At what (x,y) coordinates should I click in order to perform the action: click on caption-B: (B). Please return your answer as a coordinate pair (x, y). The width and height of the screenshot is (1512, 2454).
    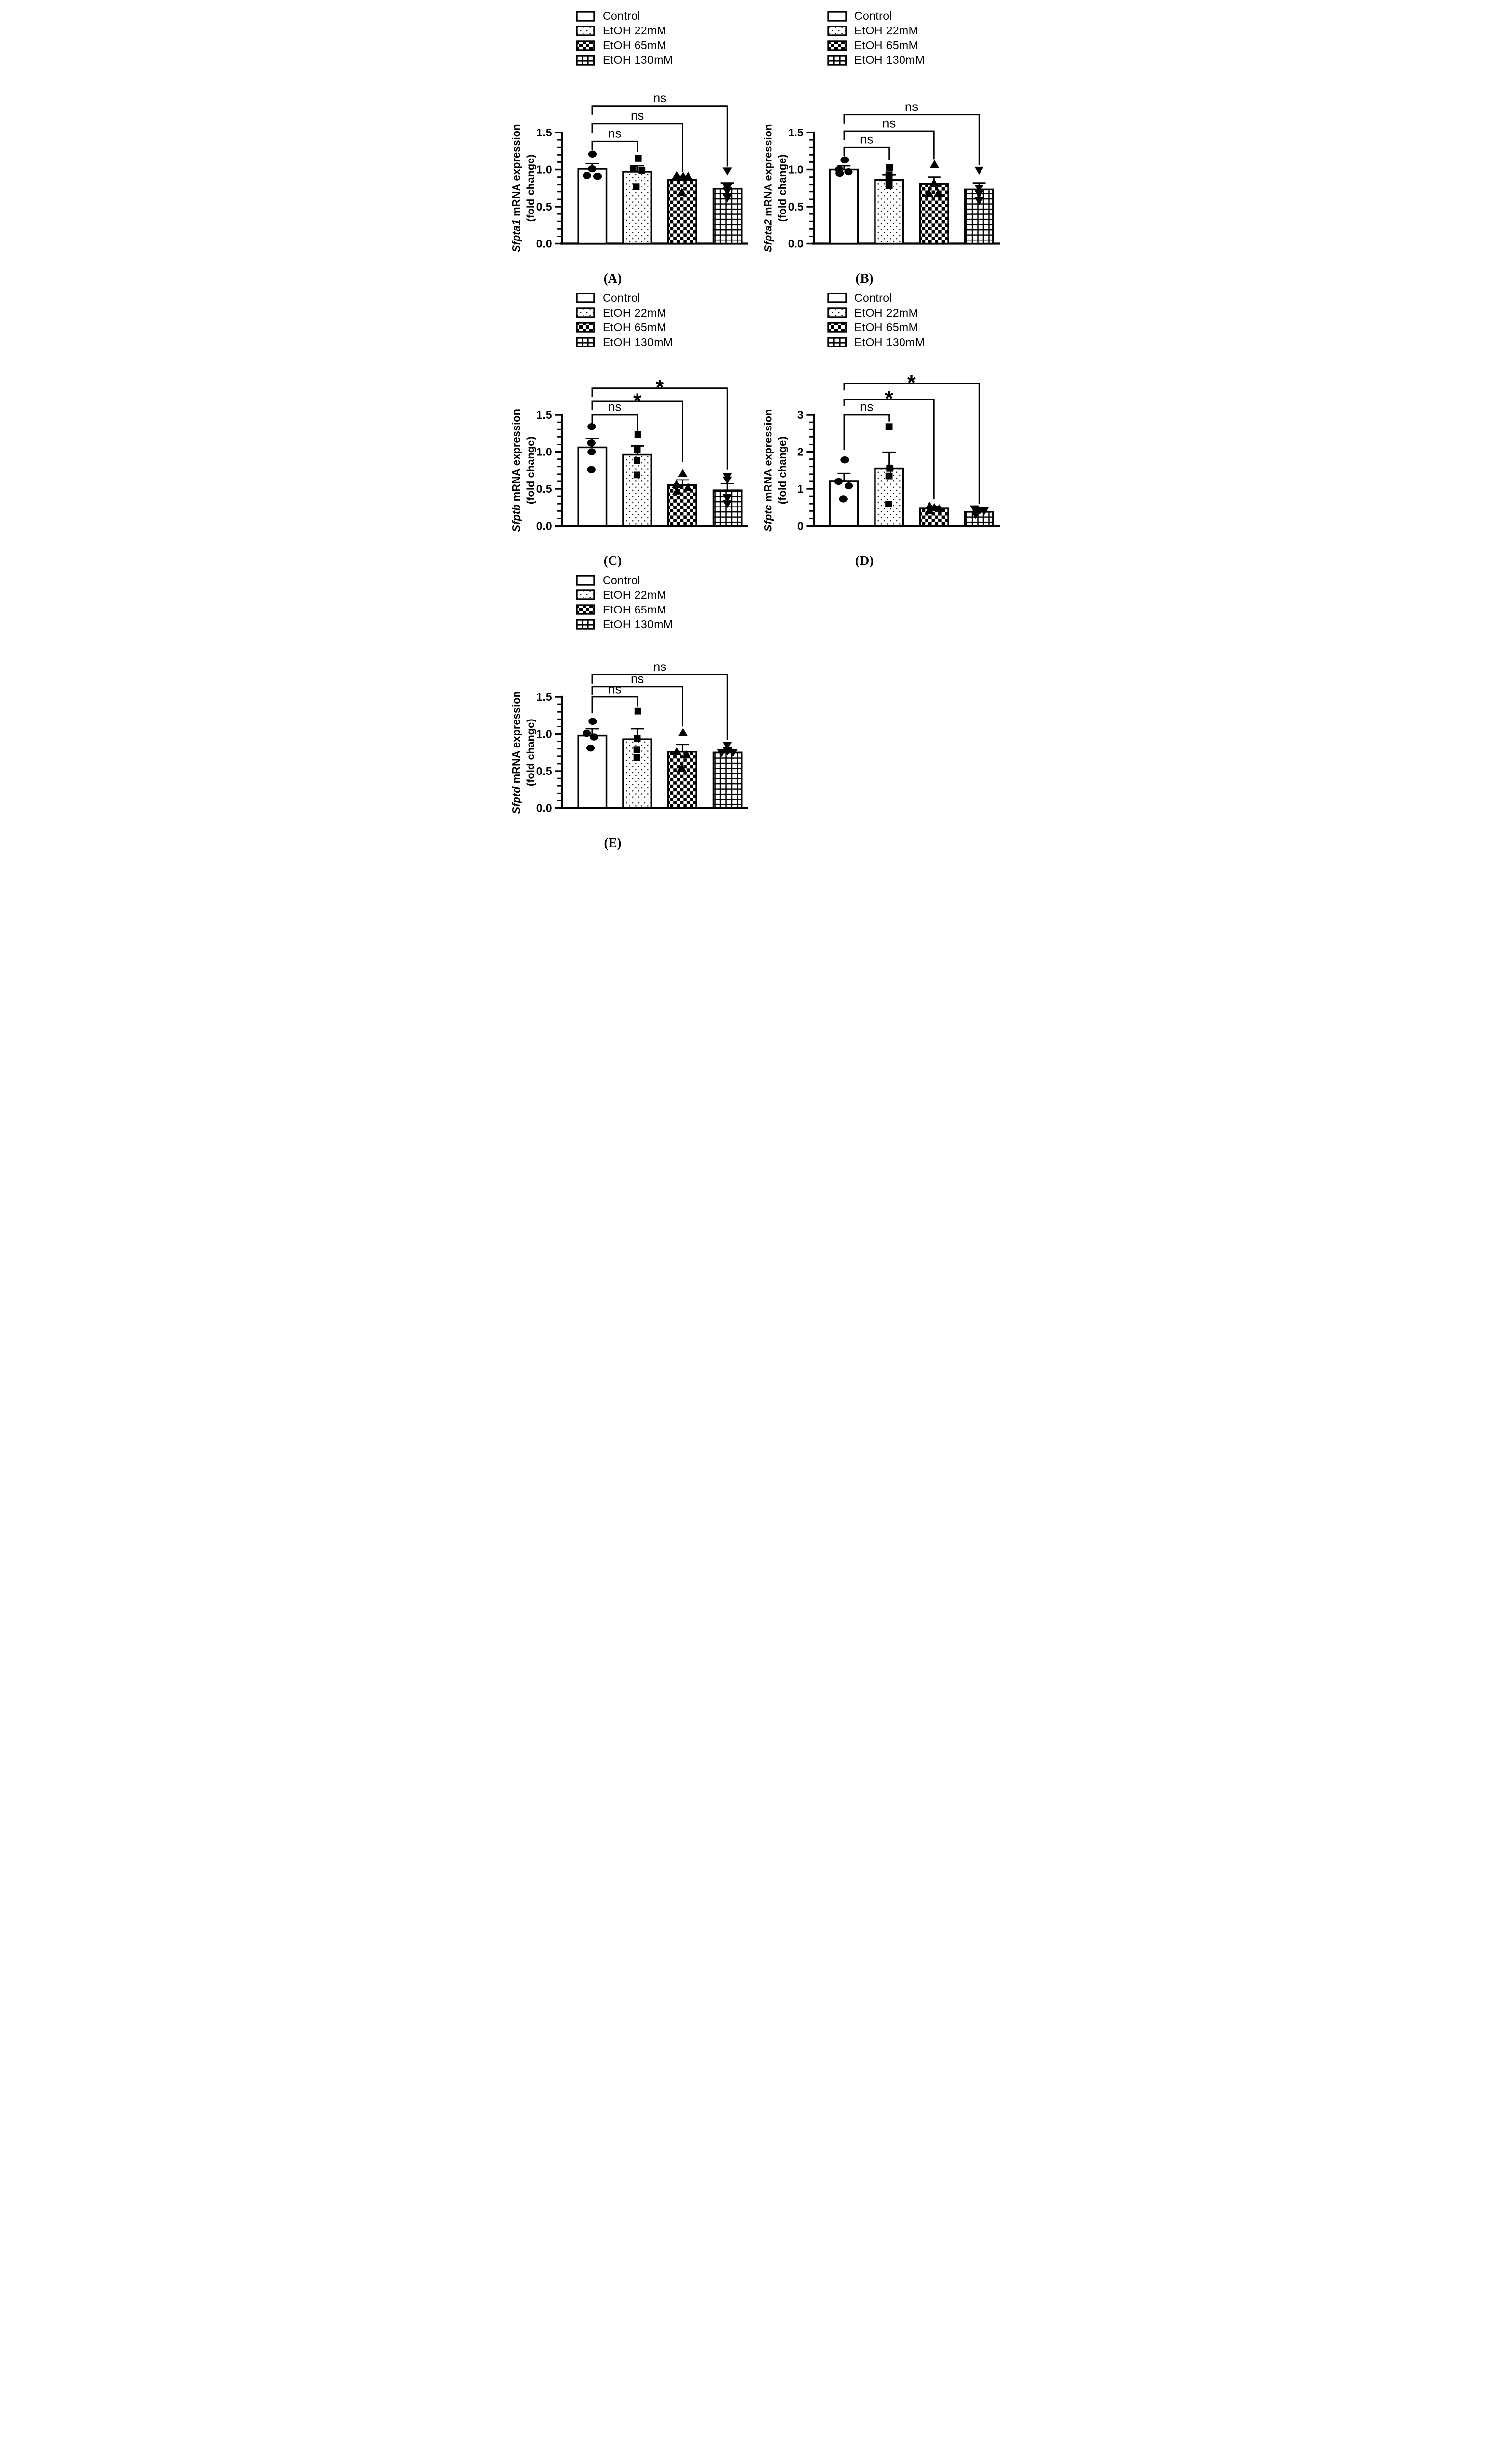
    Looking at the image, I should click on (864, 278).